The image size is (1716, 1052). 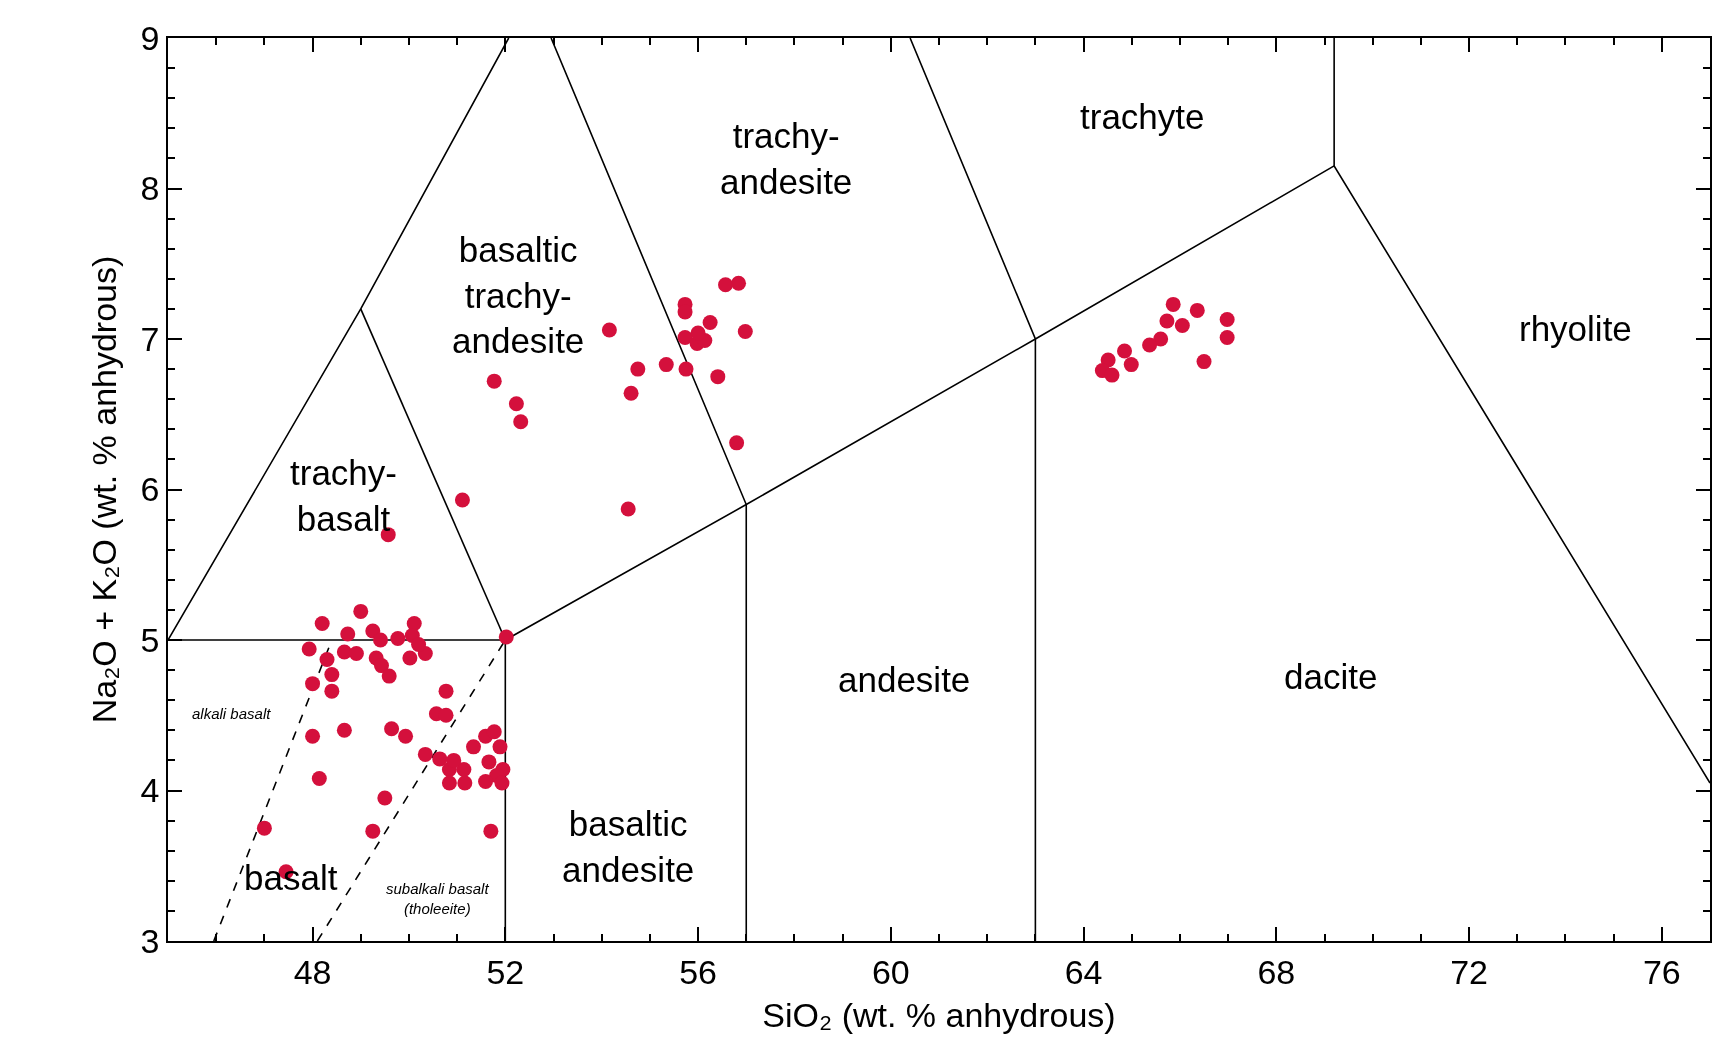 What do you see at coordinates (698, 971) in the screenshot?
I see `x-tick-label: 56` at bounding box center [698, 971].